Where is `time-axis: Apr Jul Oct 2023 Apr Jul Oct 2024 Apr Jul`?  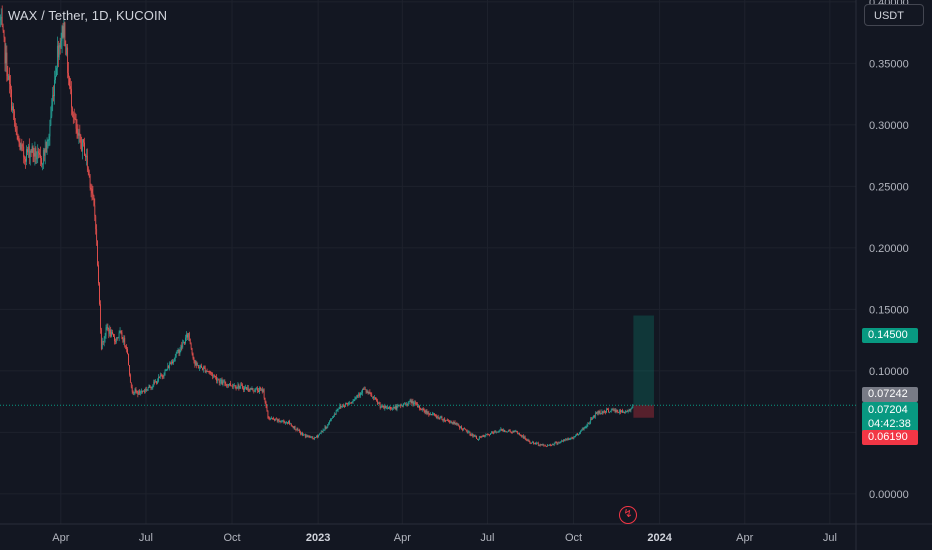
time-axis: Apr Jul Oct 2023 Apr Jul Oct 2024 Apr Jul is located at coordinates (444, 538).